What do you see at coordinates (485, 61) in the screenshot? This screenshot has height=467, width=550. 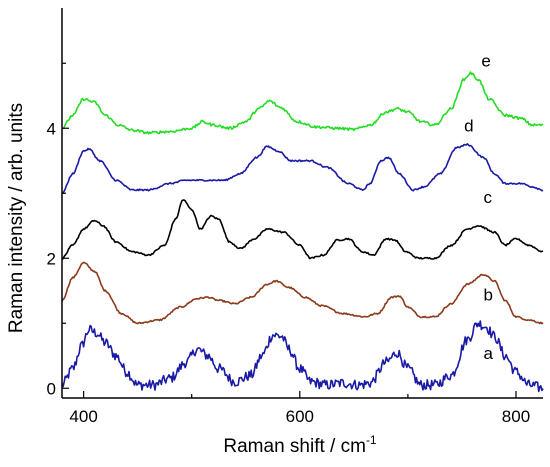 I see `series-label-e: e` at bounding box center [485, 61].